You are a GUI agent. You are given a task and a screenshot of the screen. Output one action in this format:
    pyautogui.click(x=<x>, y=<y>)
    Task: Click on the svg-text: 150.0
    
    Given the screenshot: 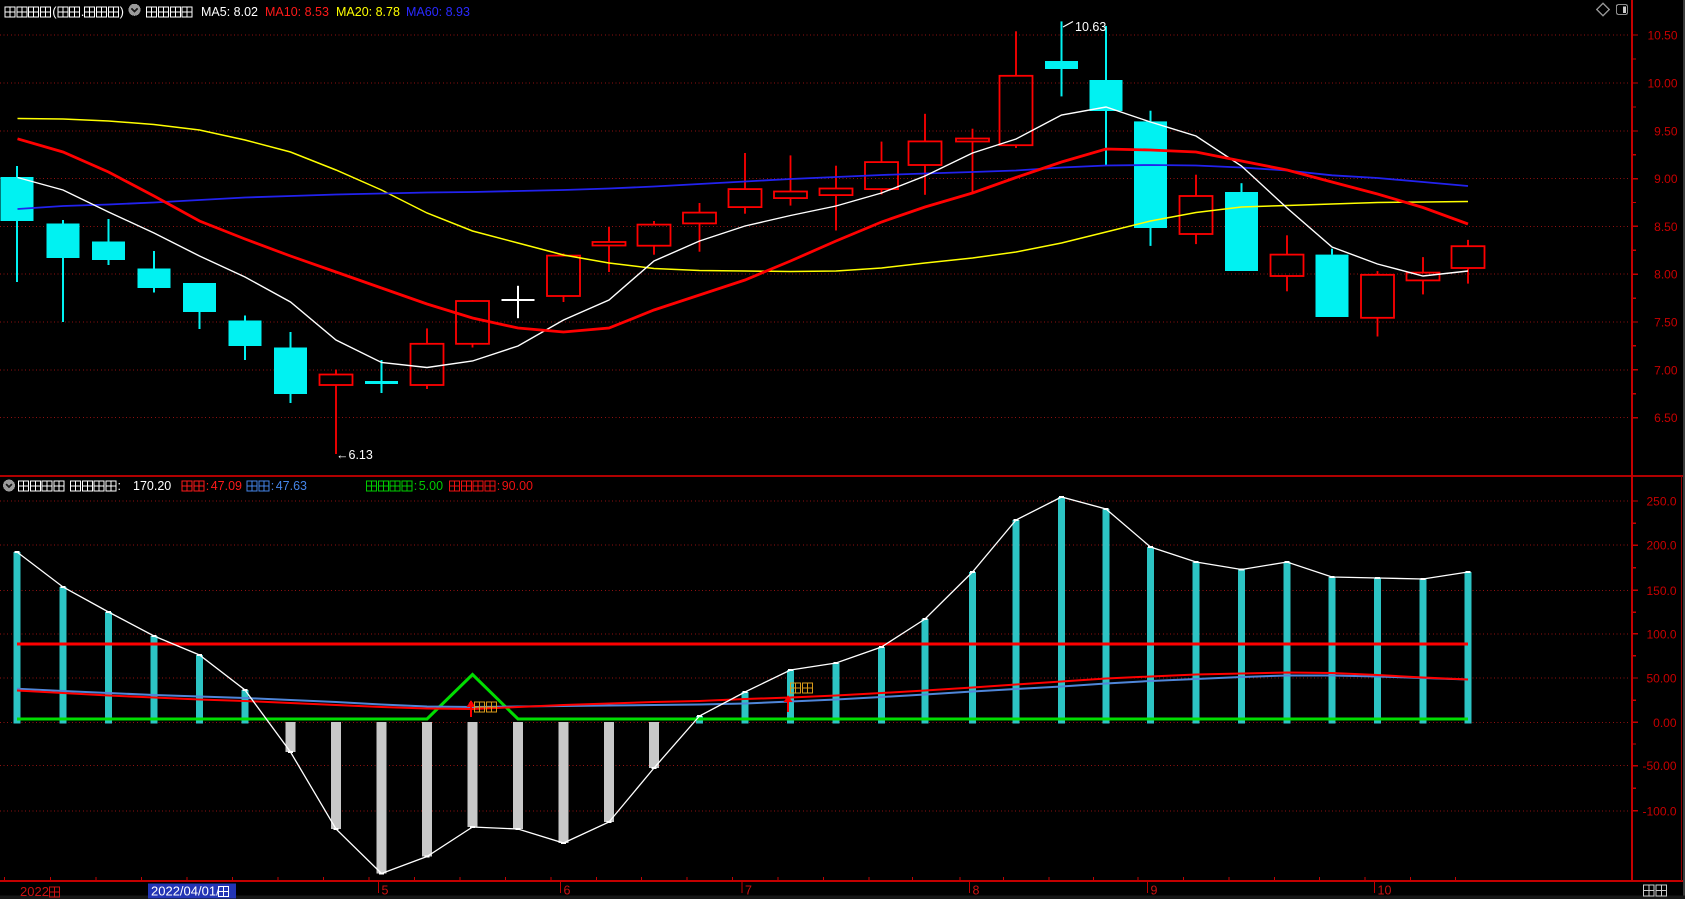 What is the action you would take?
    pyautogui.click(x=1661, y=591)
    